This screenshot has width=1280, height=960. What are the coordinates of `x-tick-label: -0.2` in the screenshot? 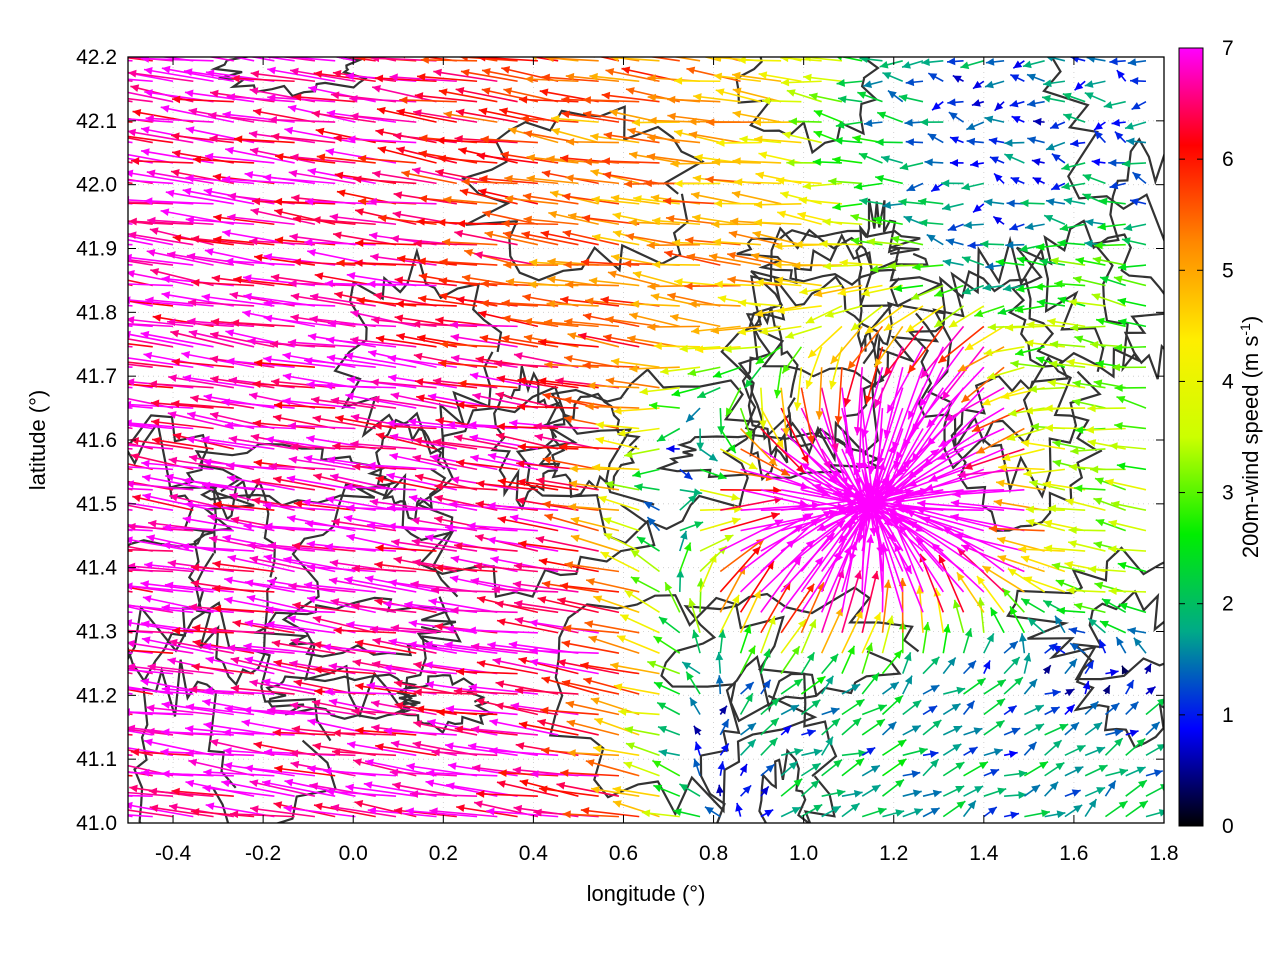 It's located at (263, 853).